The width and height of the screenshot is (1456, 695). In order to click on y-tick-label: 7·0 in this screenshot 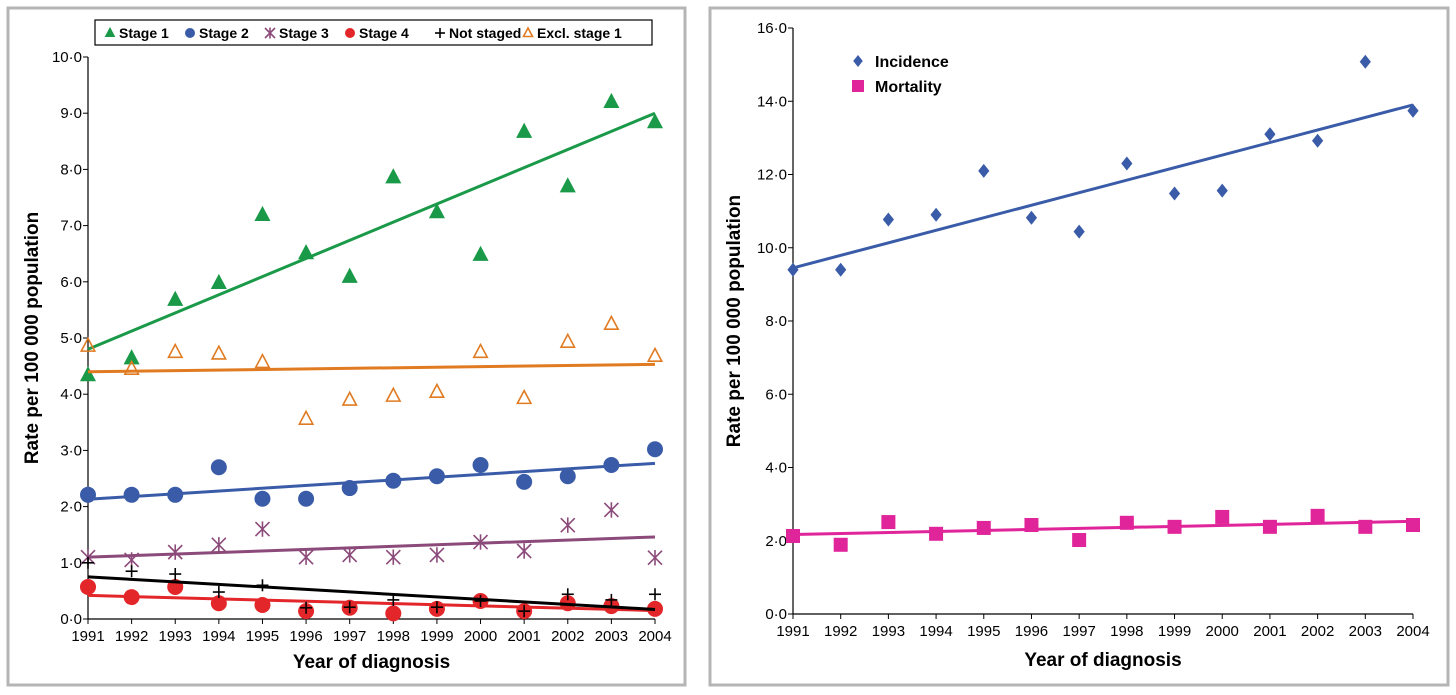, I will do `click(71, 226)`.